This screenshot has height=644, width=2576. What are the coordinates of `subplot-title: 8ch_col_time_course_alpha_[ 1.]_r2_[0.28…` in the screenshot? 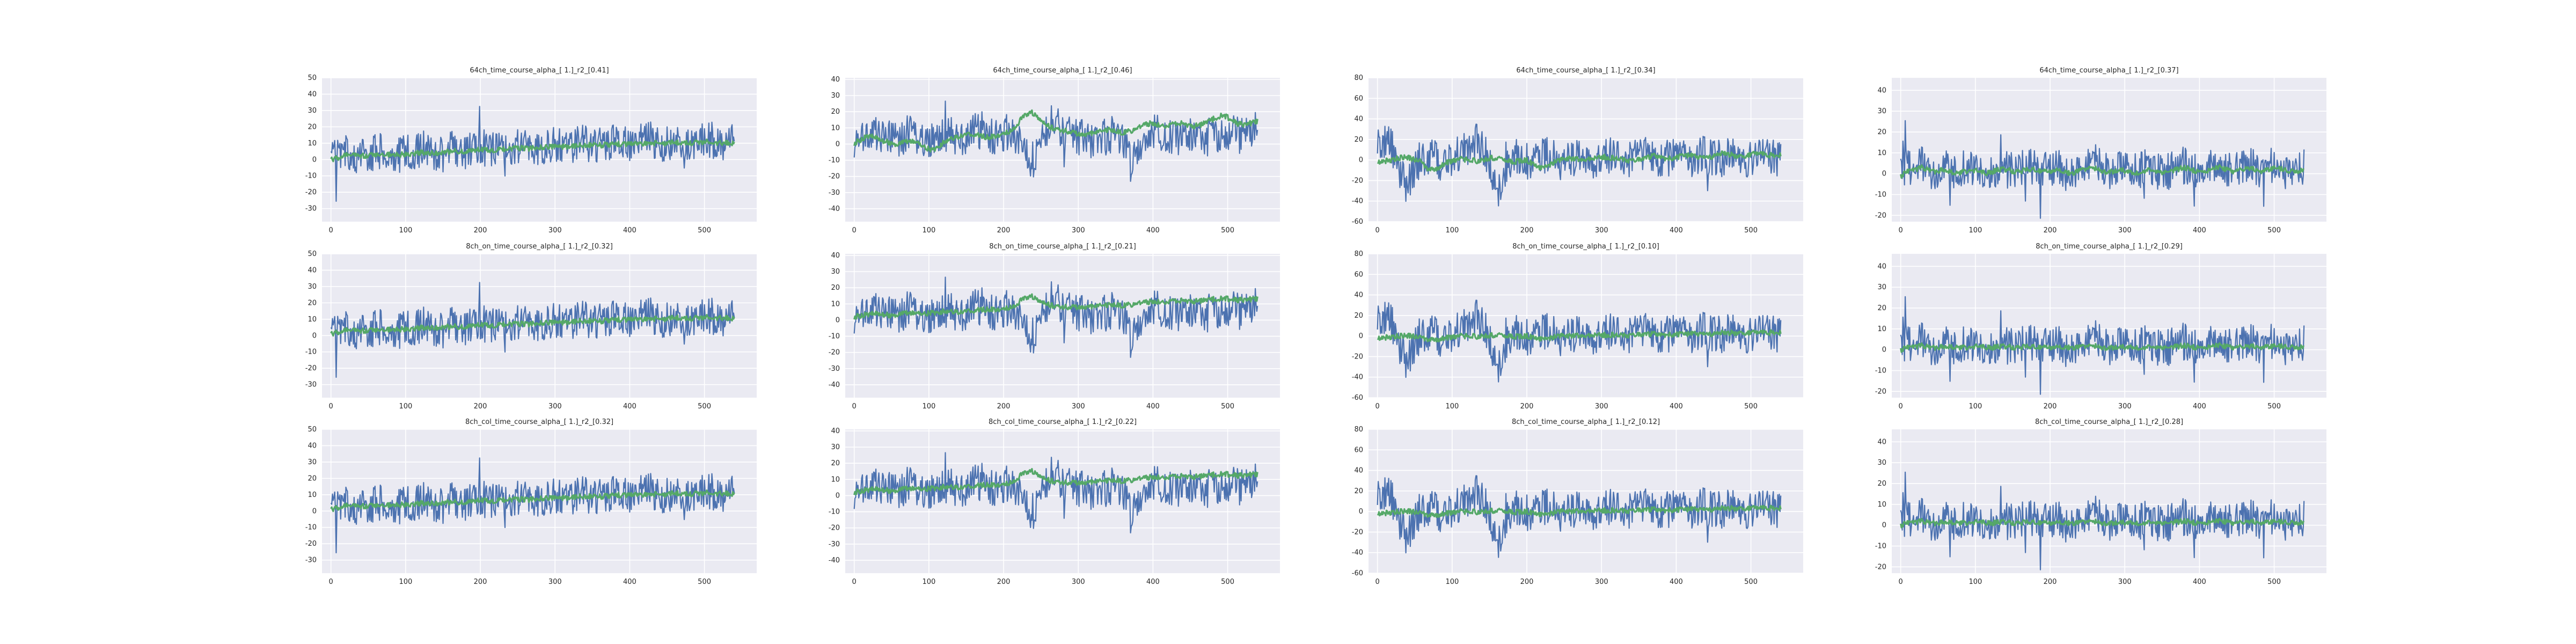 It's located at (2109, 422).